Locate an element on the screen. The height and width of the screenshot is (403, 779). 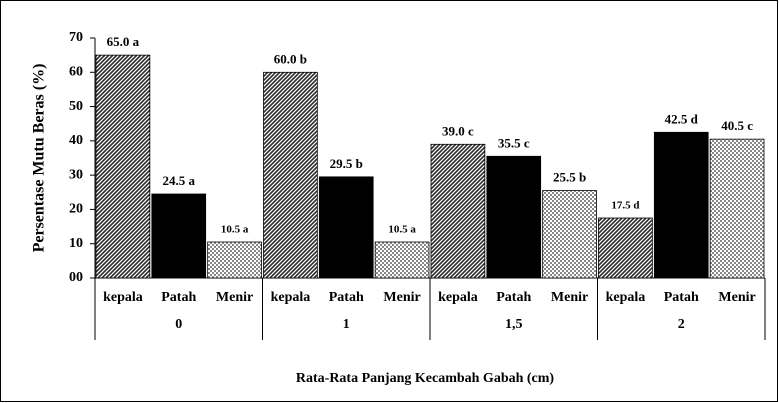
value-label: 17.5 d is located at coordinates (625, 206).